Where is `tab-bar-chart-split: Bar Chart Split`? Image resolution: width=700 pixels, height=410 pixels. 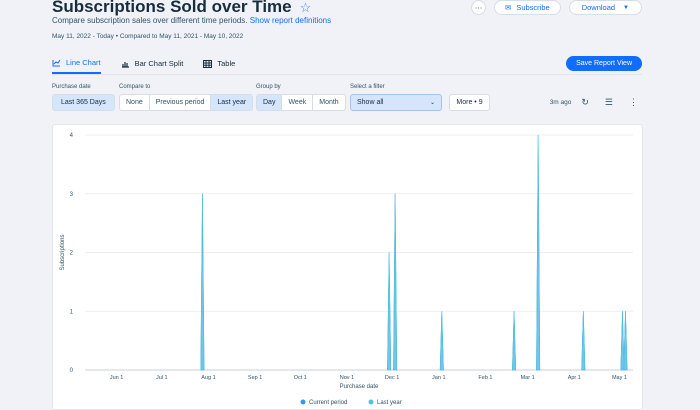
tab-bar-chart-split: Bar Chart Split is located at coordinates (152, 66).